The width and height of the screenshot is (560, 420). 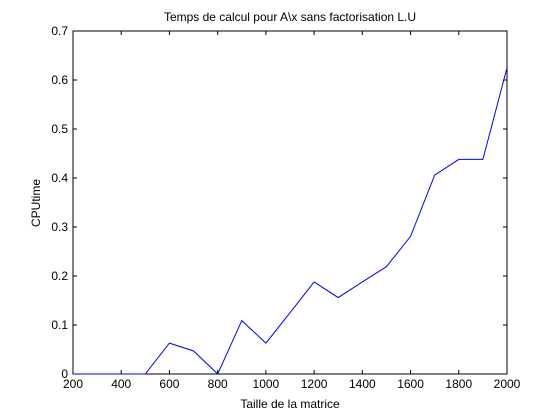 What do you see at coordinates (218, 384) in the screenshot?
I see `x-tick-label: 800` at bounding box center [218, 384].